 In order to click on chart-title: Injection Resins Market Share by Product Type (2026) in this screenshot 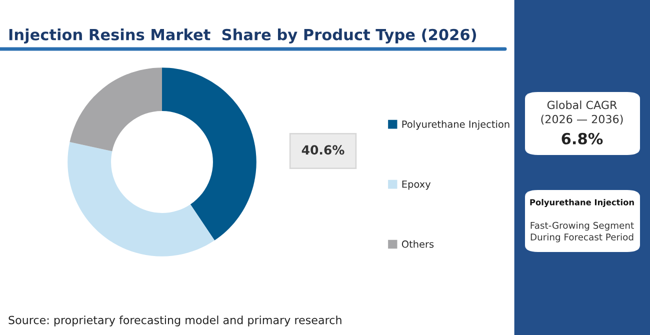, I will do `click(242, 36)`.